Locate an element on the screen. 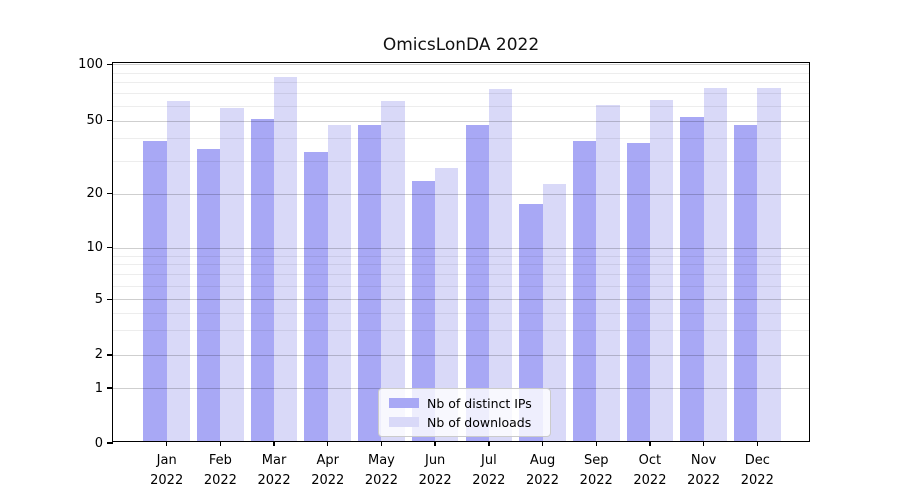 The image size is (900, 500). x-tick-label: Dec 2022 is located at coordinates (757, 470).